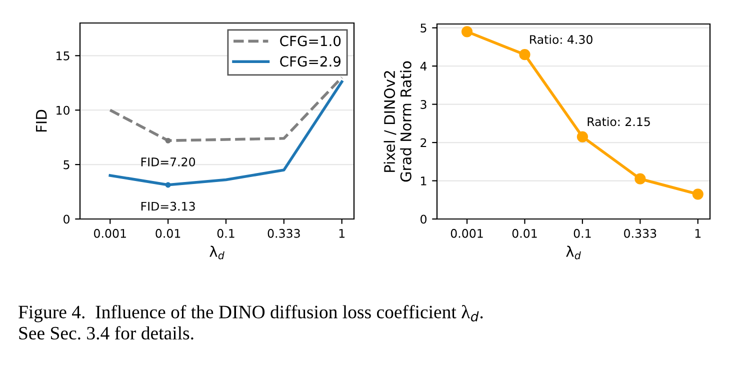 The image size is (740, 385). I want to click on y-tick-label: 1, so click(423, 181).